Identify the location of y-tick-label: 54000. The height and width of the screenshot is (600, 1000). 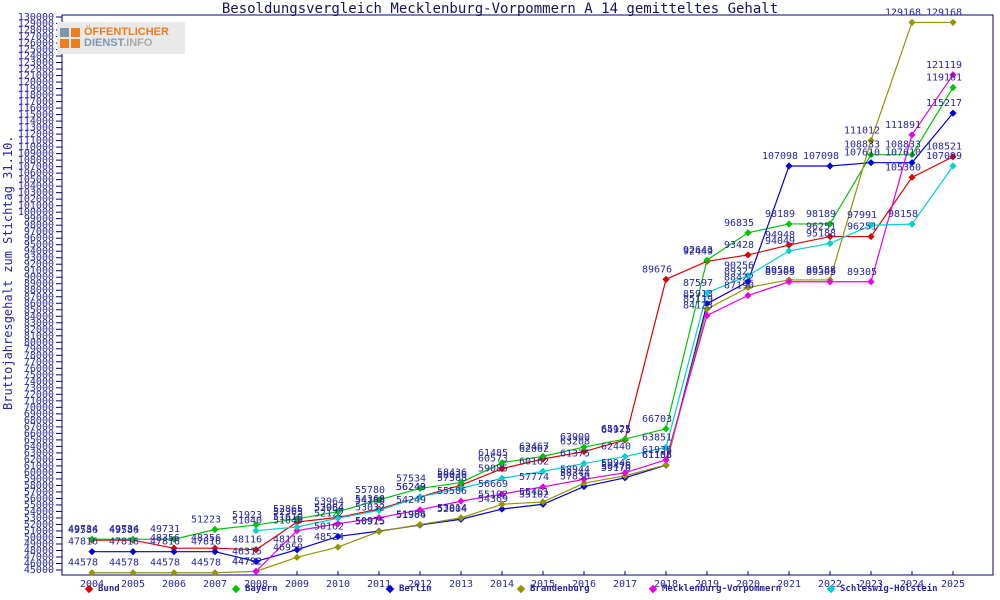
(39, 511).